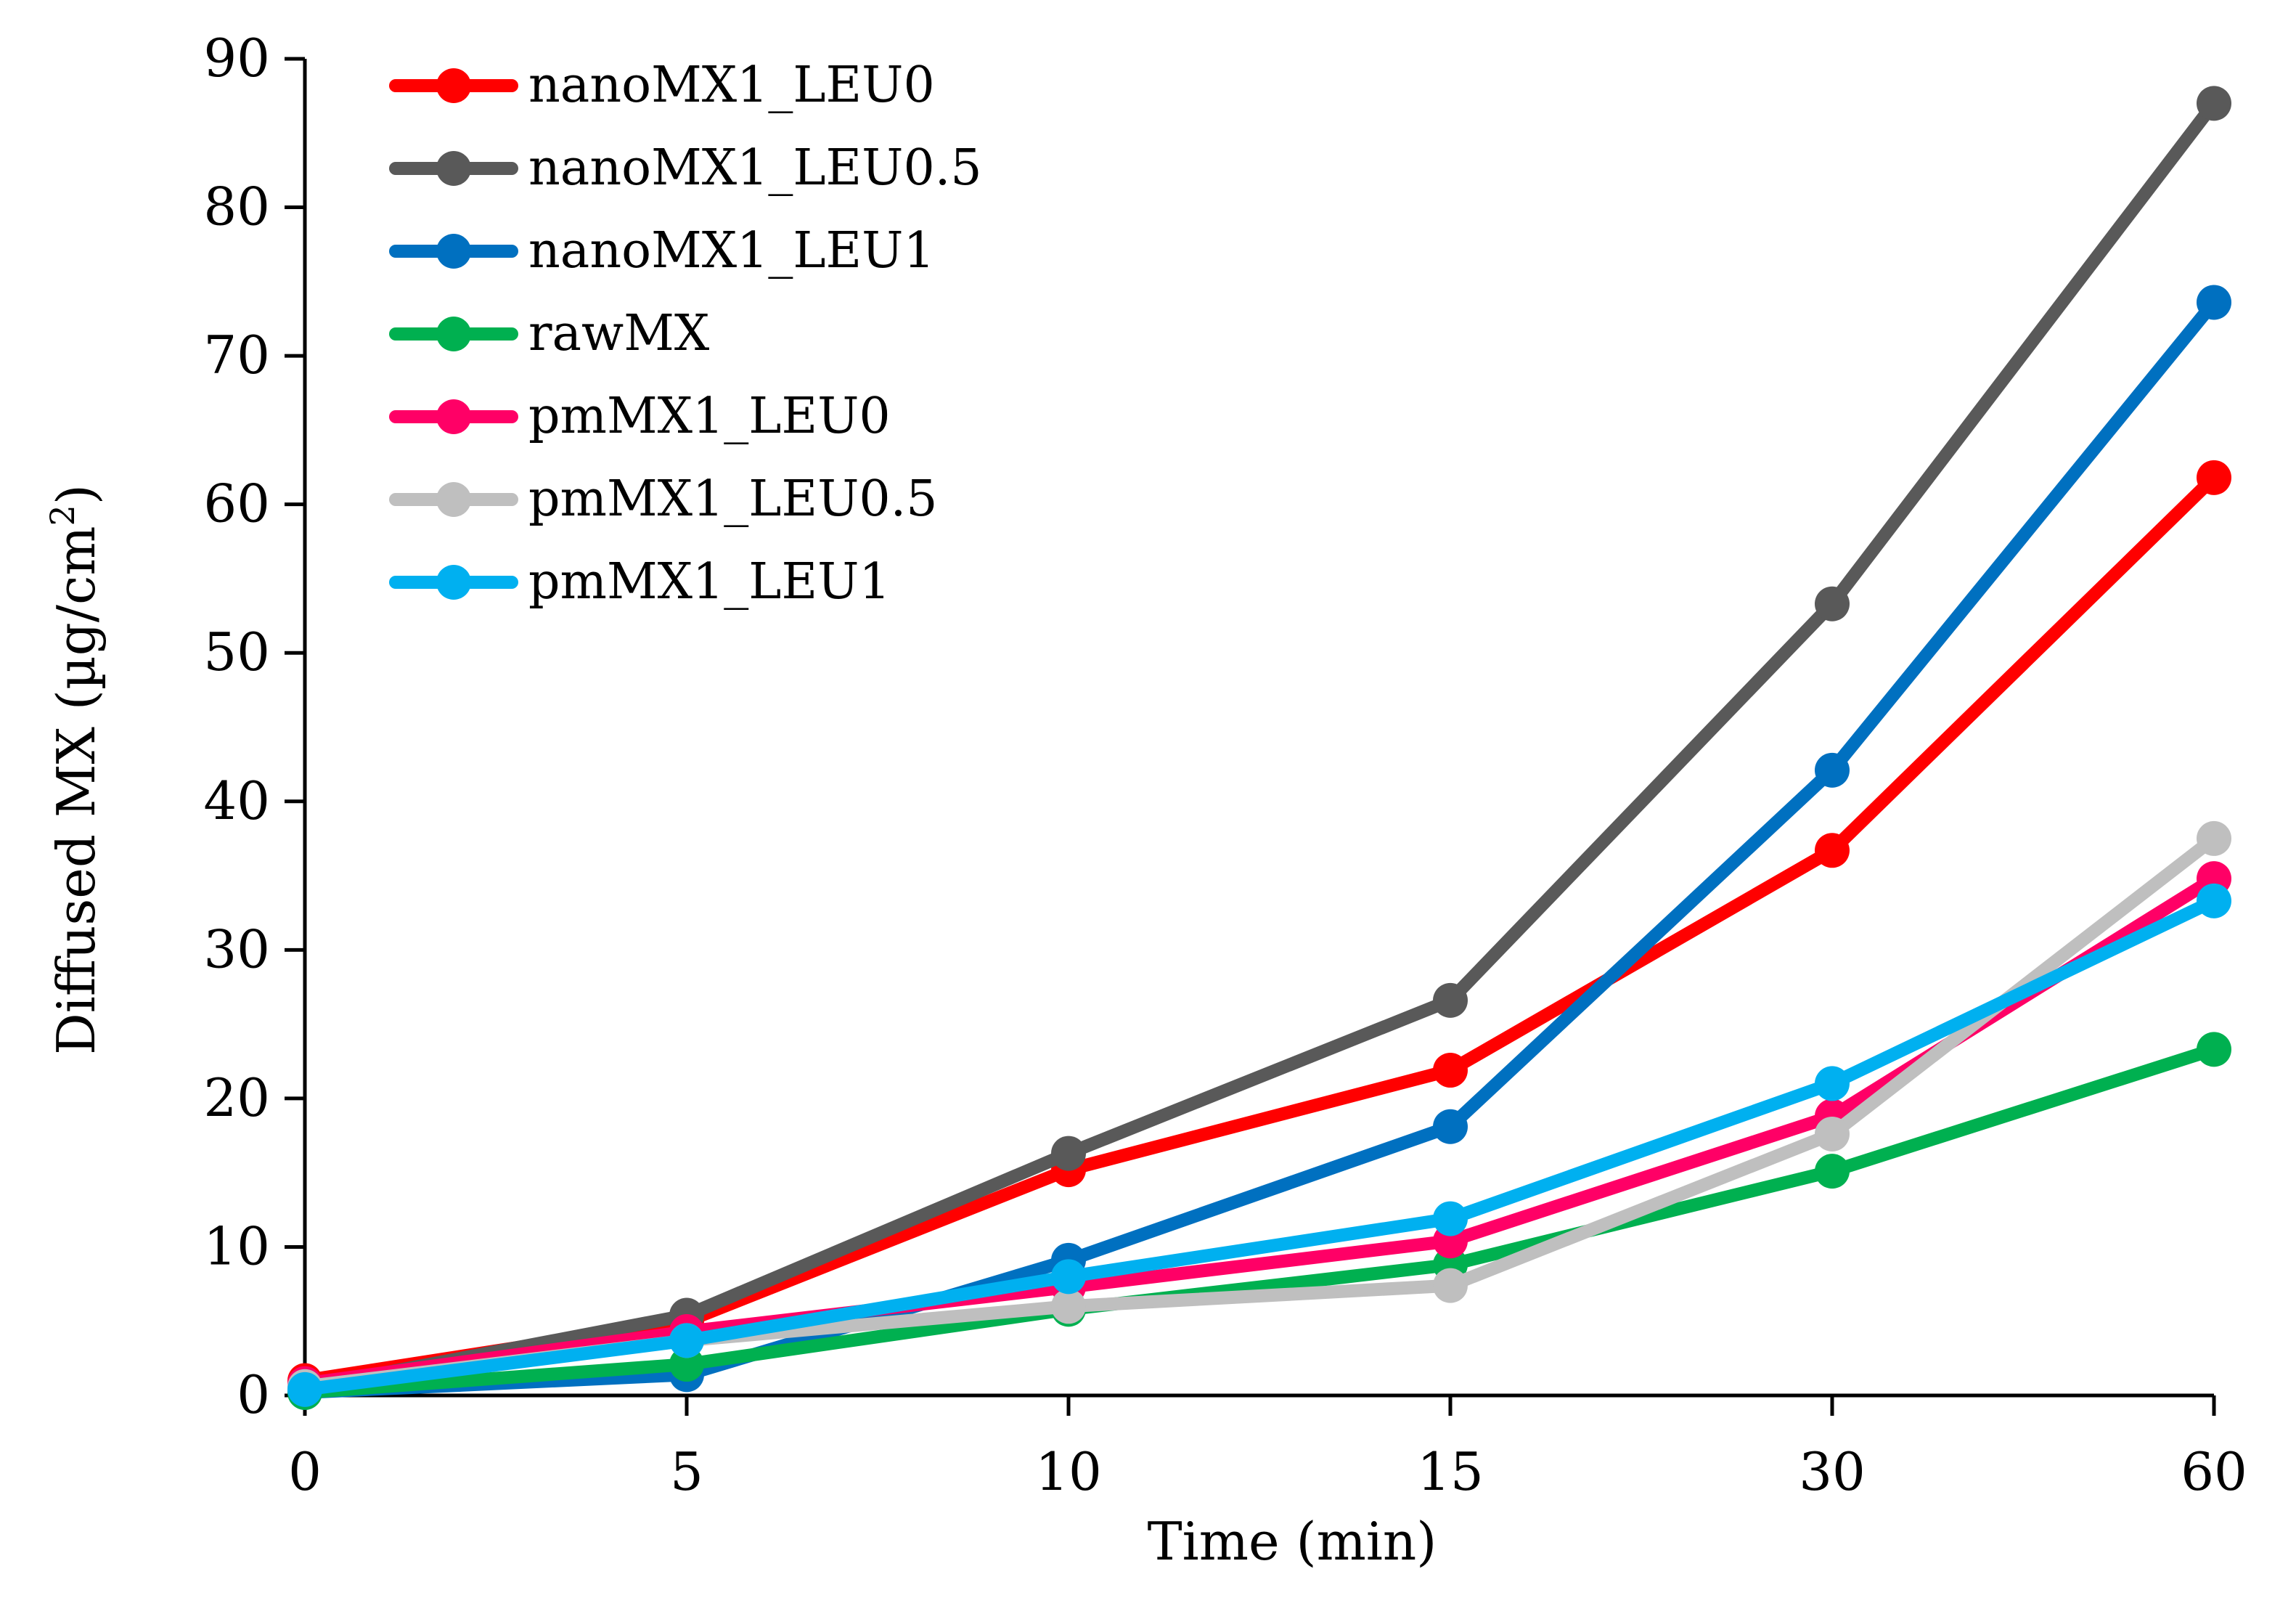  What do you see at coordinates (709, 582) in the screenshot?
I see `legend-label: pmMX1_LEU1` at bounding box center [709, 582].